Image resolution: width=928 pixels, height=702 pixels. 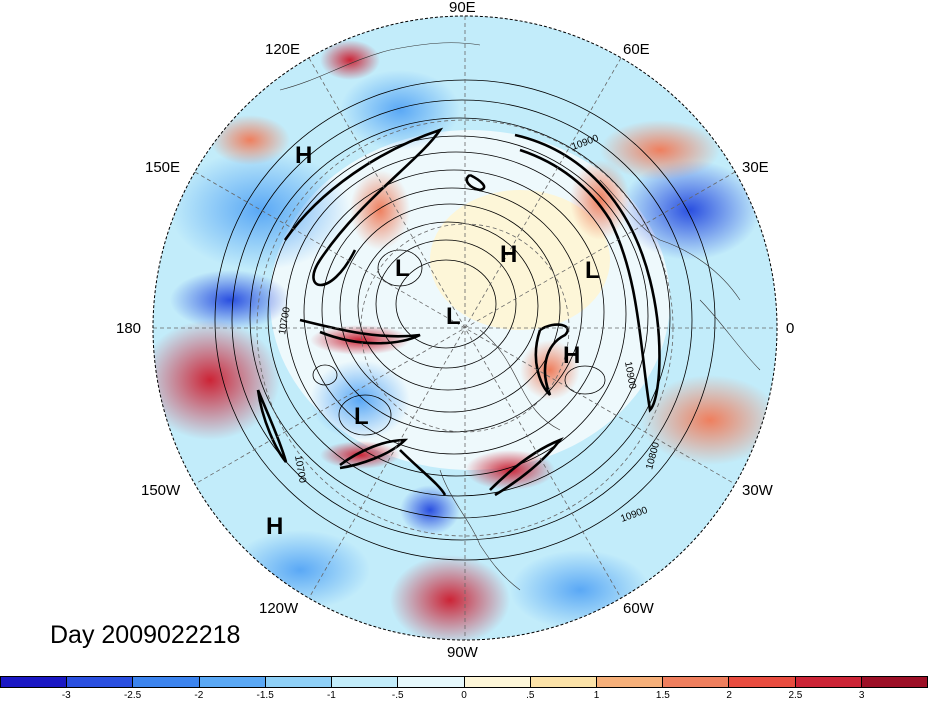 I want to click on low-europe: L, so click(x=592, y=270).